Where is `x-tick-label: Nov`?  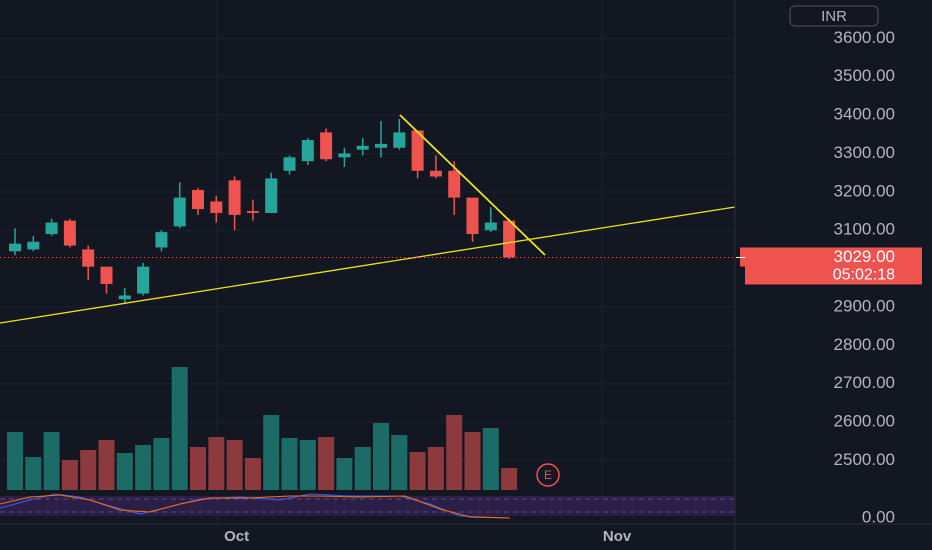 x-tick-label: Nov is located at coordinates (617, 536).